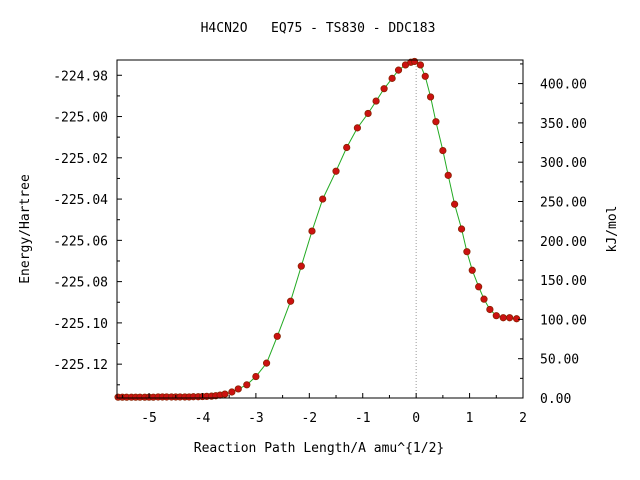 This screenshot has width=640, height=480. I want to click on y-tick-label: -225.10, so click(80, 324).